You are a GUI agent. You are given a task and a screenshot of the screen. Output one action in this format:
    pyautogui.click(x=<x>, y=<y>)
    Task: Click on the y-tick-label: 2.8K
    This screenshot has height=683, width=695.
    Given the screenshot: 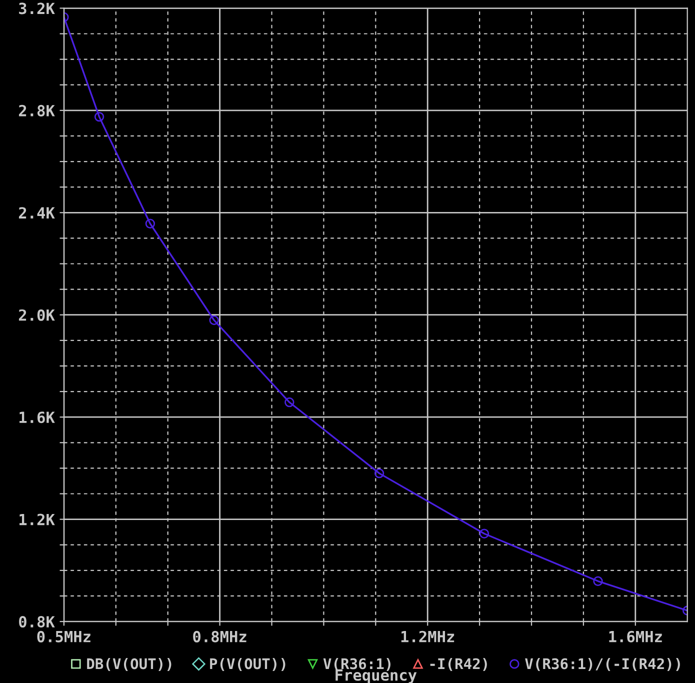 What is the action you would take?
    pyautogui.click(x=36, y=110)
    